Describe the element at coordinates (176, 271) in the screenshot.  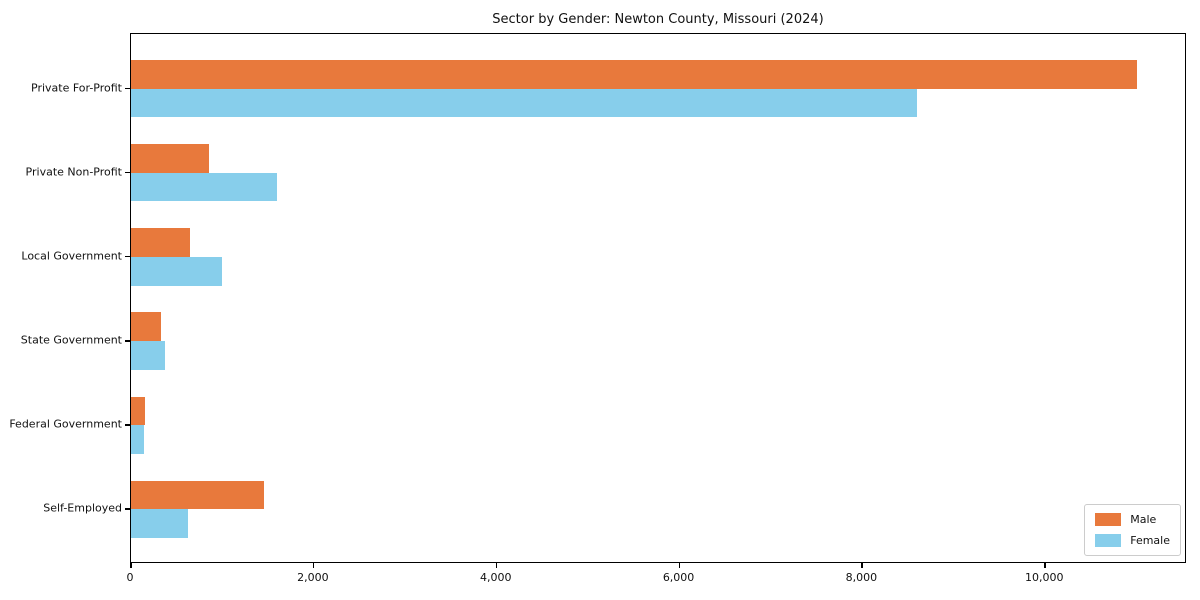
I see `bar-female-local-government` at that location.